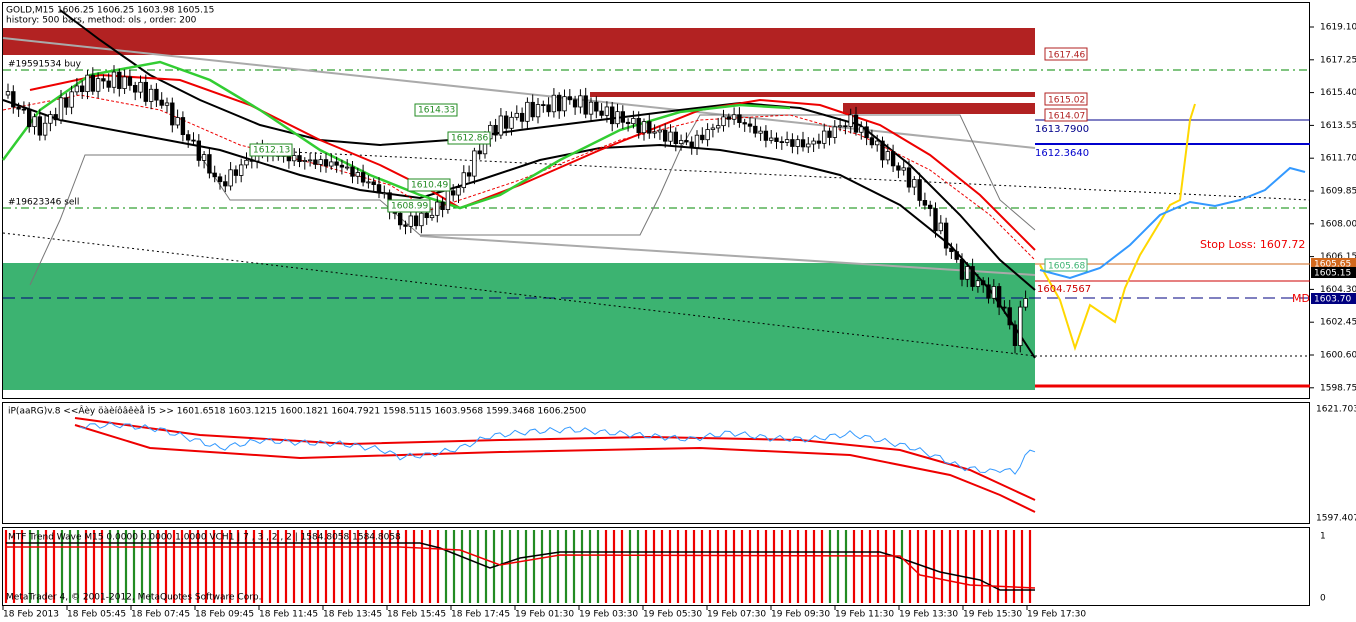 This screenshot has width=1356, height=622. What do you see at coordinates (1338, 93) in the screenshot?
I see `axis-label: 1615.40` at bounding box center [1338, 93].